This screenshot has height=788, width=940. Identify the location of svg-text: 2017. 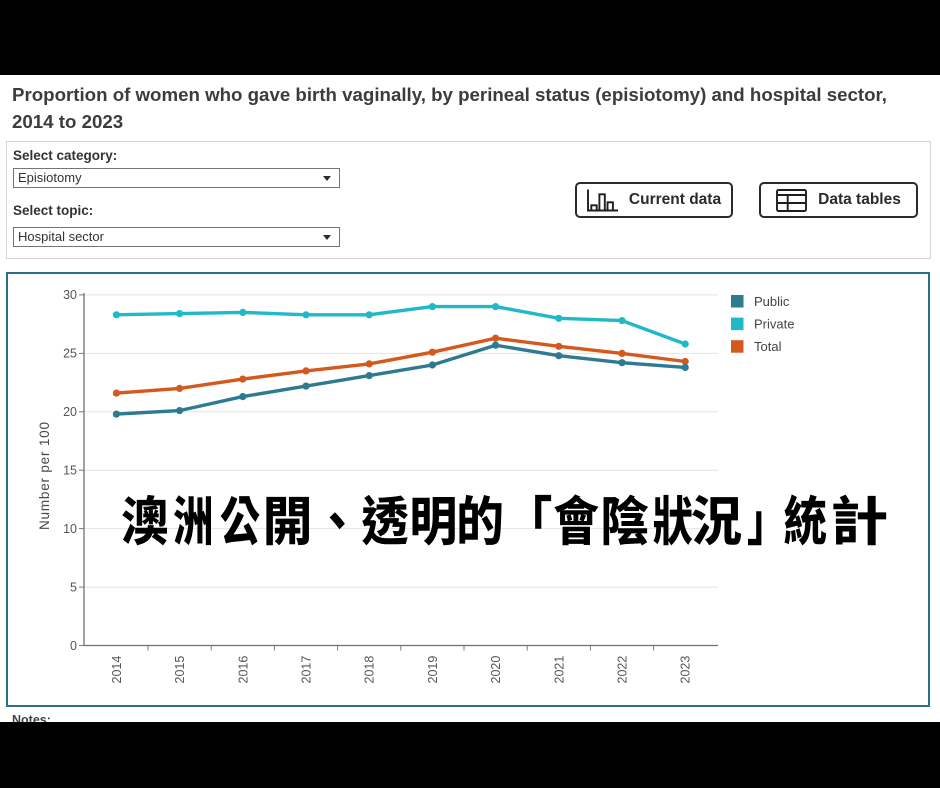
(307, 670).